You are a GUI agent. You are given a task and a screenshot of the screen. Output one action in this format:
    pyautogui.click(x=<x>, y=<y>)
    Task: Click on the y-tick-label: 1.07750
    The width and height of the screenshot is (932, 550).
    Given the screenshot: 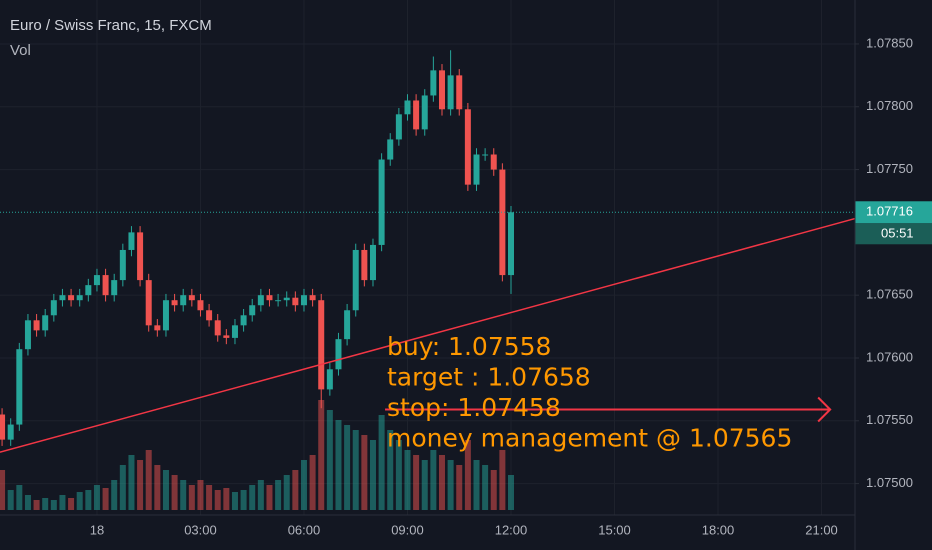 What is the action you would take?
    pyautogui.click(x=889, y=168)
    